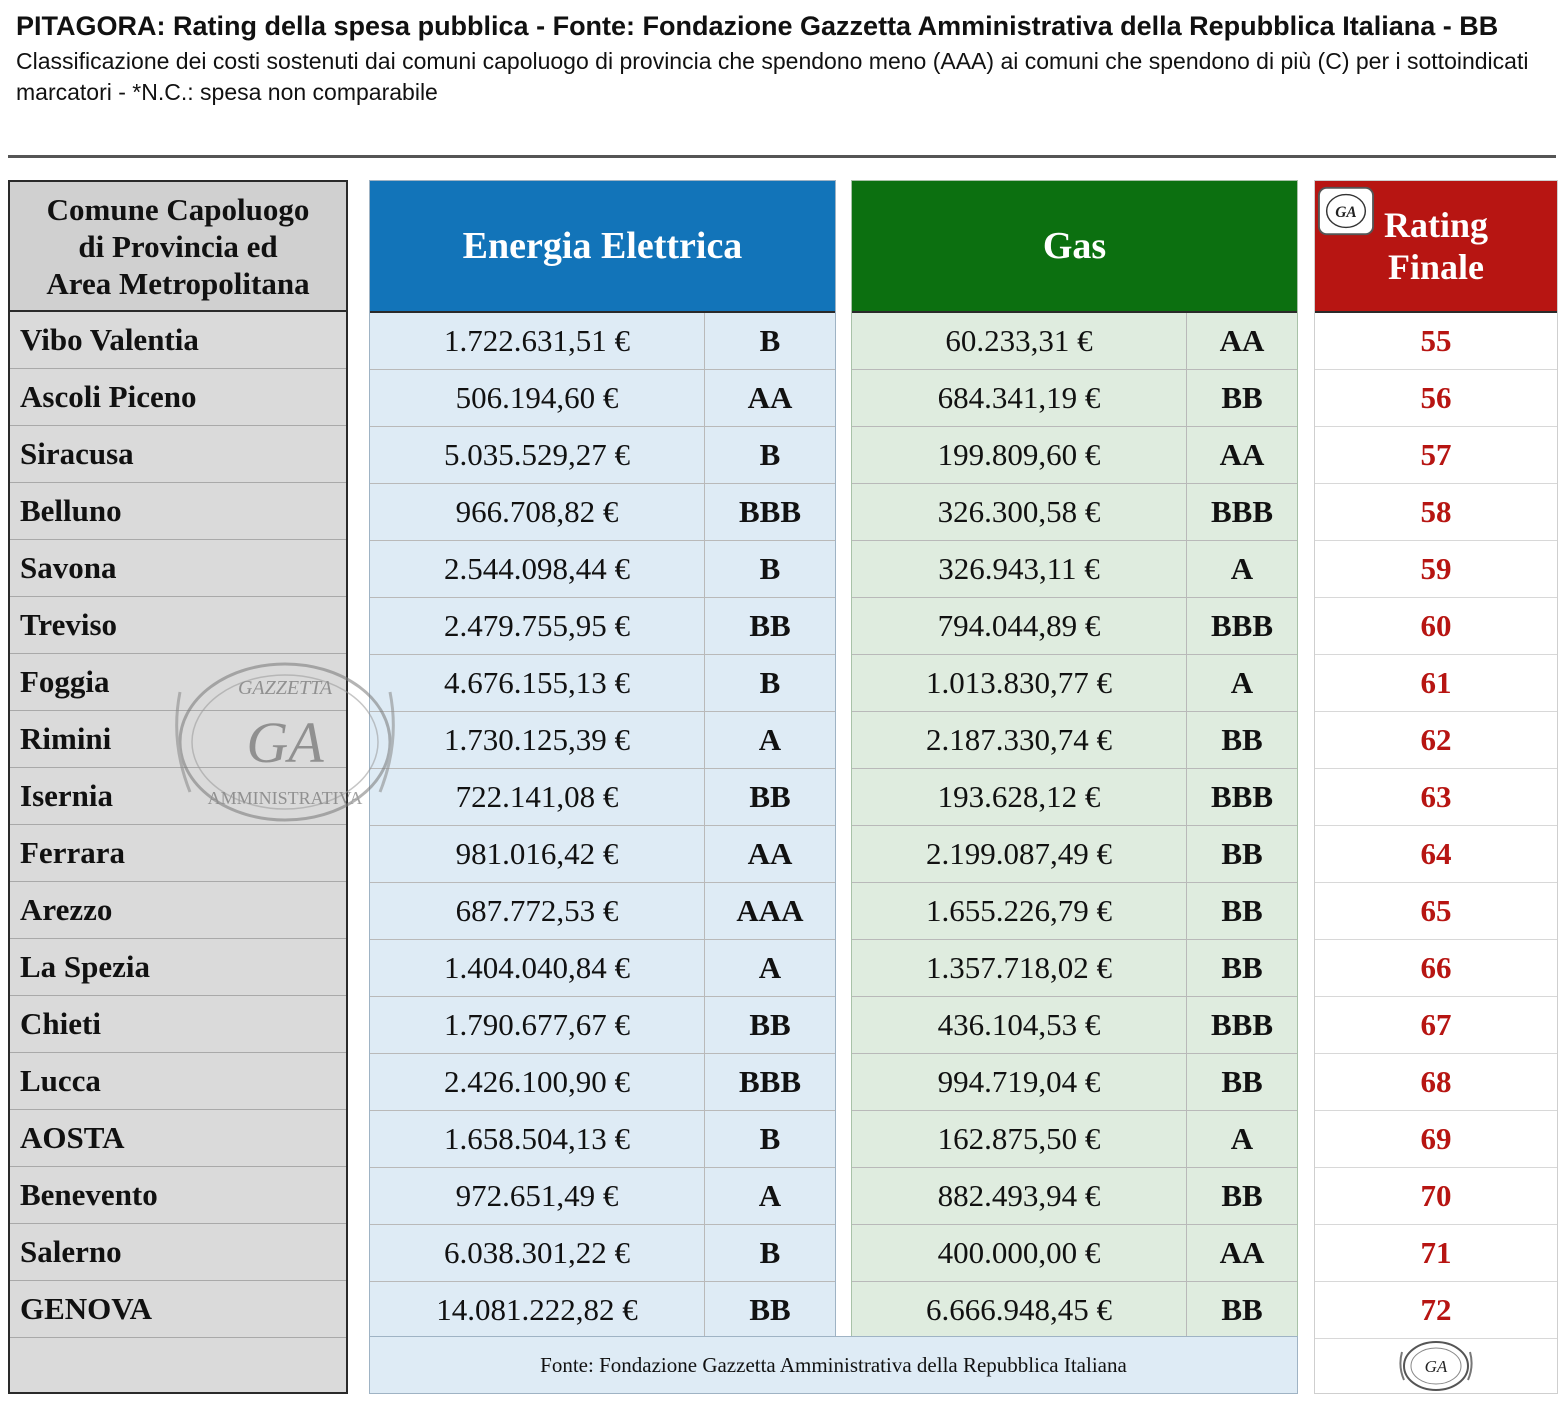 The height and width of the screenshot is (1402, 1564). What do you see at coordinates (1435, 225) in the screenshot?
I see `header-rating-line1: Rating` at bounding box center [1435, 225].